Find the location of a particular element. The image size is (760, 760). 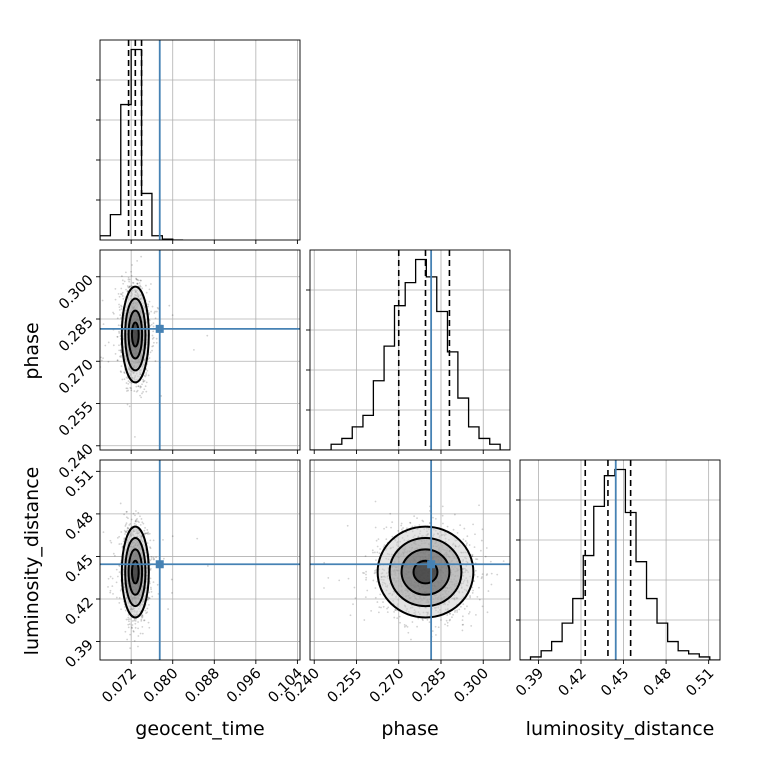

x-tick-label: 0.096 is located at coordinates (244, 686).